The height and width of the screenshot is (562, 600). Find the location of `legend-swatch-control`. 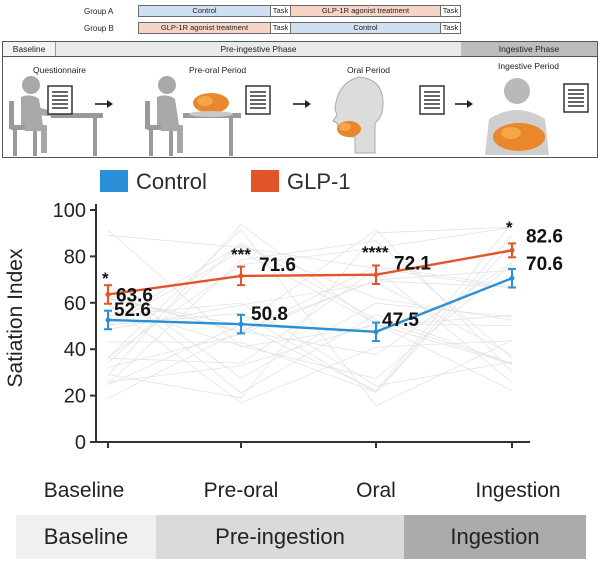

legend-swatch-control is located at coordinates (114, 181).